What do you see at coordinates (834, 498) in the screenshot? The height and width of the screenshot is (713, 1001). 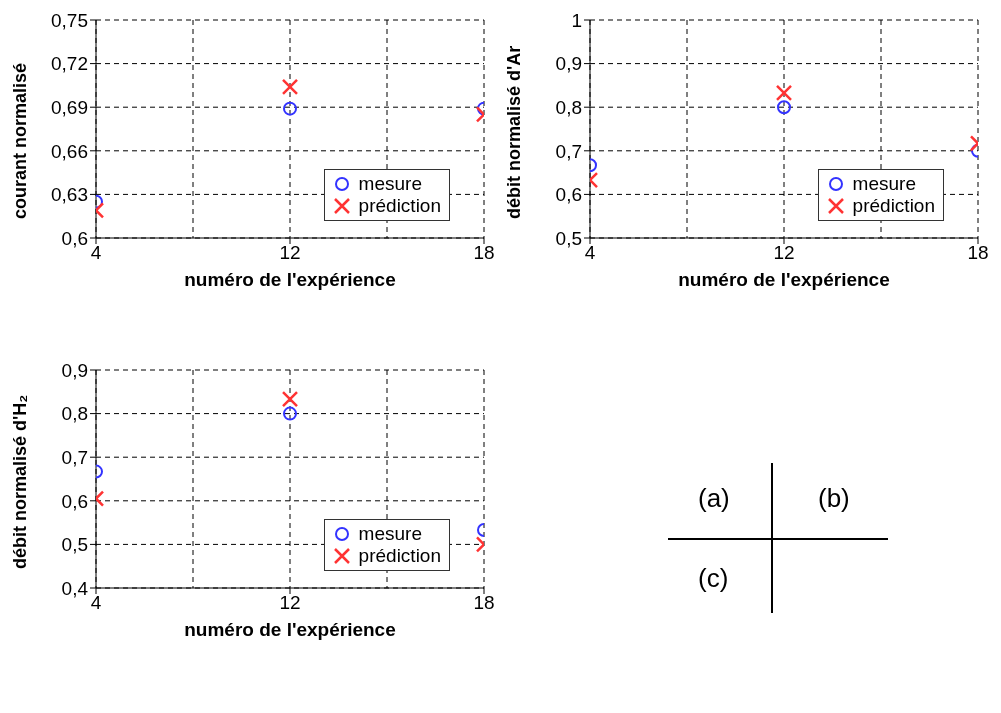 I see `text: (b)` at bounding box center [834, 498].